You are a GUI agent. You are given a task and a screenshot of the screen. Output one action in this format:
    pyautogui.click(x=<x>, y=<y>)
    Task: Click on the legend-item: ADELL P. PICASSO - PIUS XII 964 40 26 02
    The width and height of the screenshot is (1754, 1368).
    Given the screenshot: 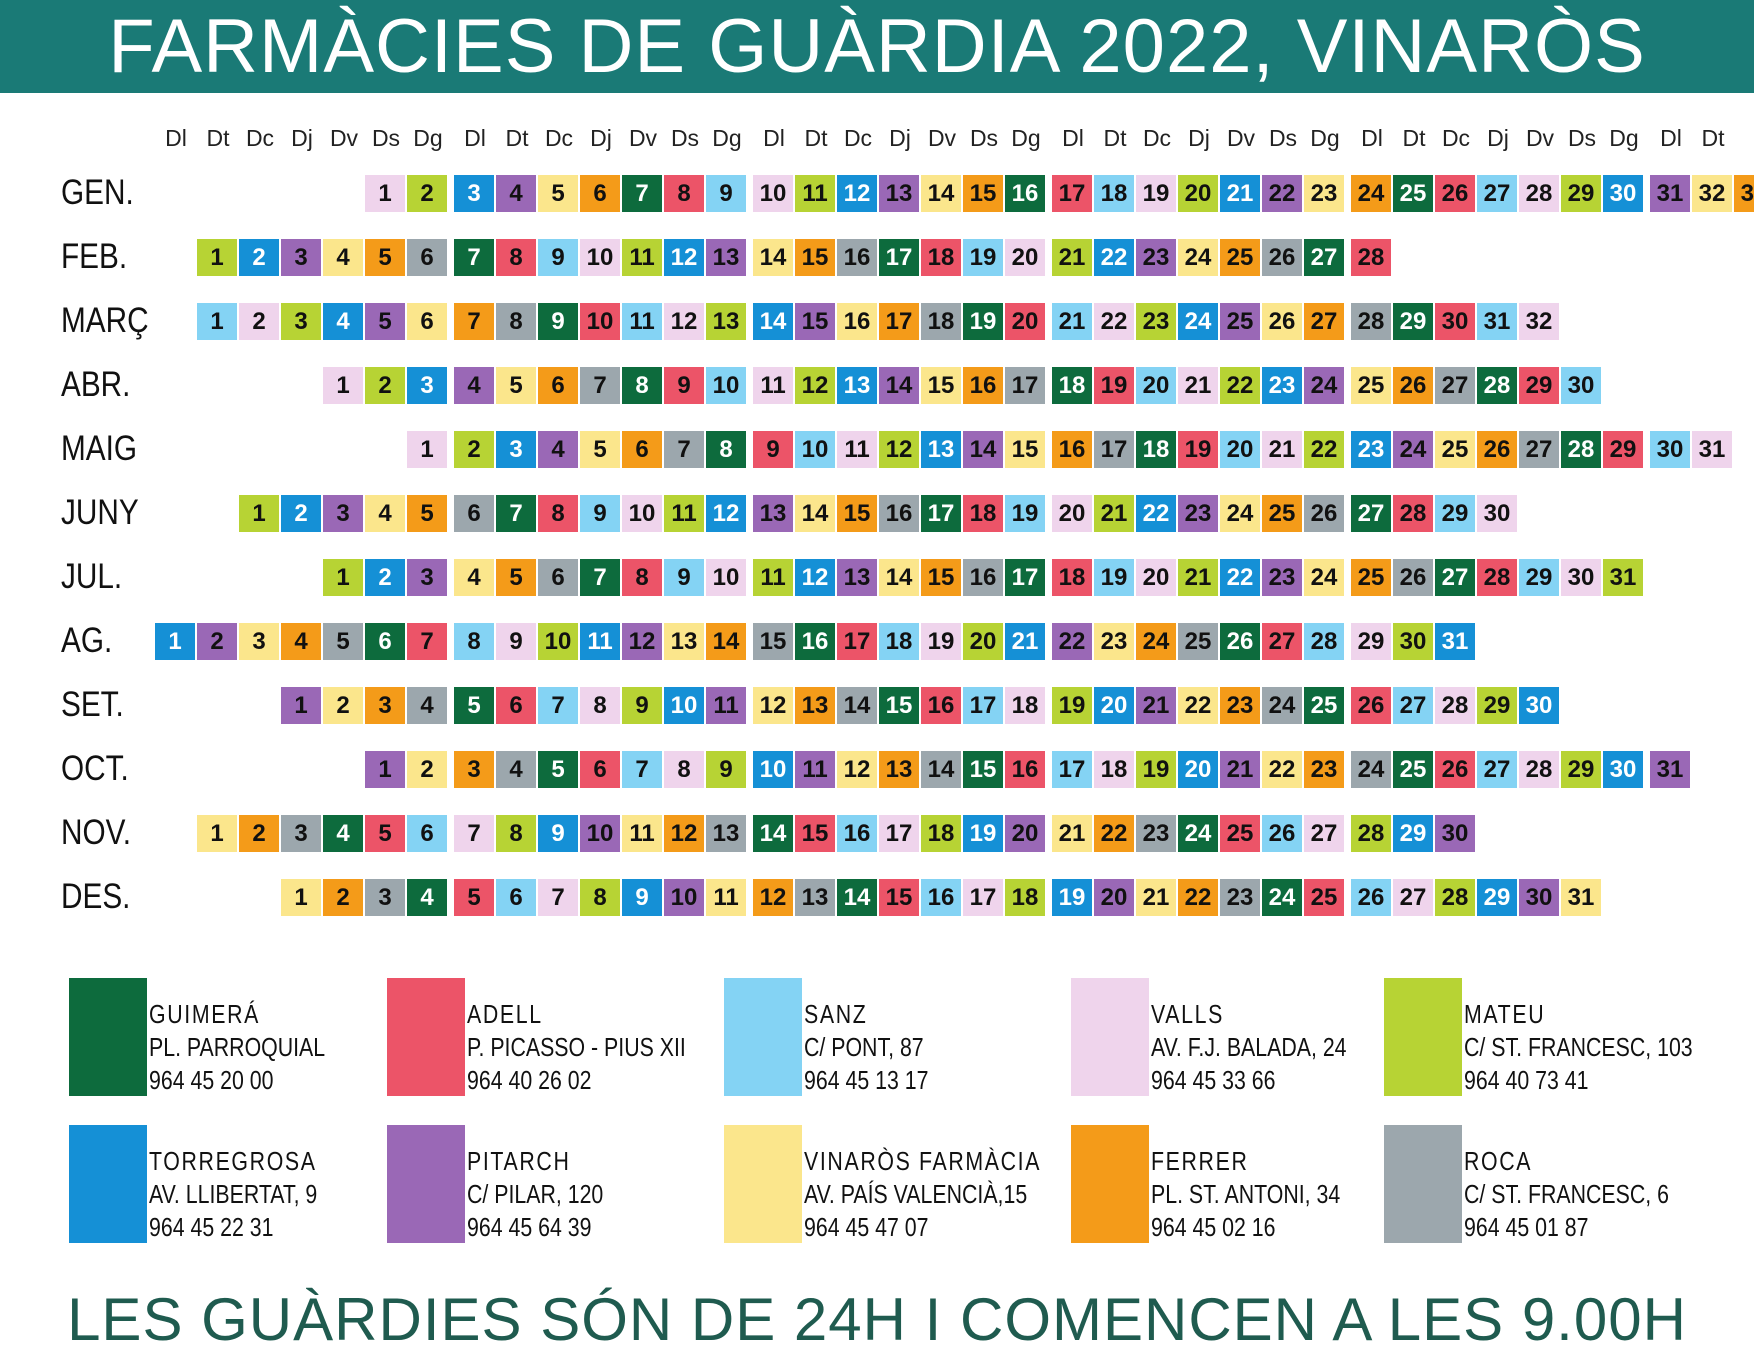 What is the action you would take?
    pyautogui.click(x=542, y=1039)
    